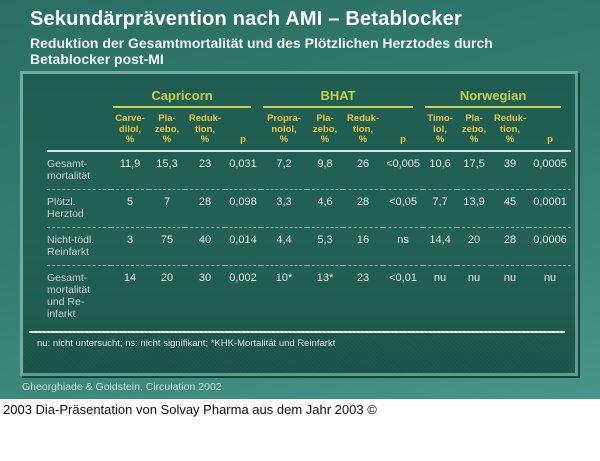  I want to click on footnote-divider, so click(297, 331).